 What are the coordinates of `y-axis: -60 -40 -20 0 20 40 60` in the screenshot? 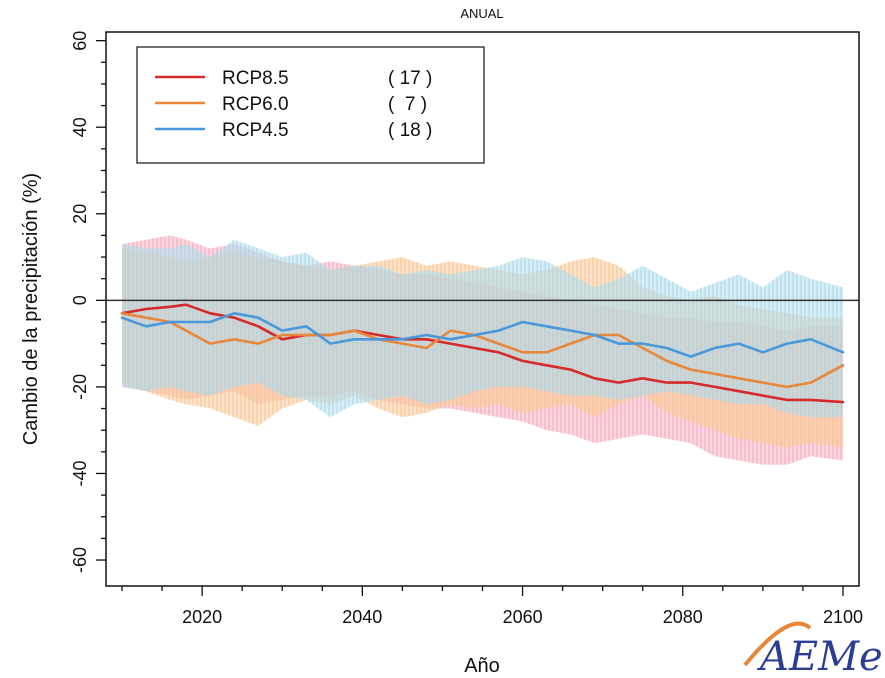 It's located at (88, 302).